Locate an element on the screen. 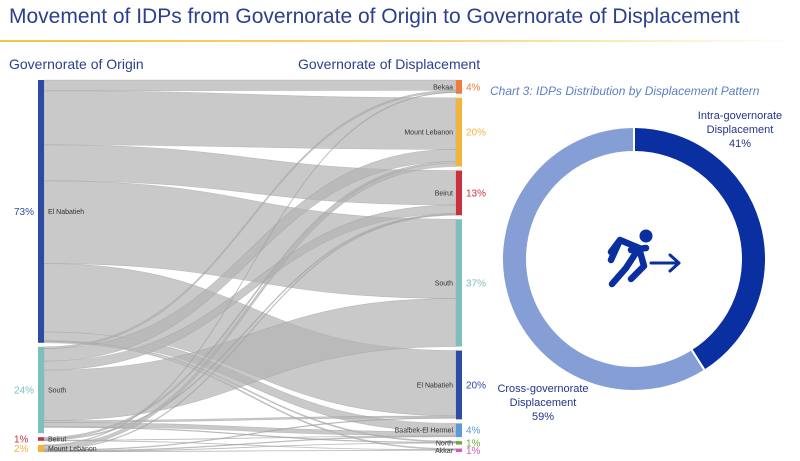 The image size is (800, 461). origin-label-nabatieh: El Nabatieh is located at coordinates (66, 212).